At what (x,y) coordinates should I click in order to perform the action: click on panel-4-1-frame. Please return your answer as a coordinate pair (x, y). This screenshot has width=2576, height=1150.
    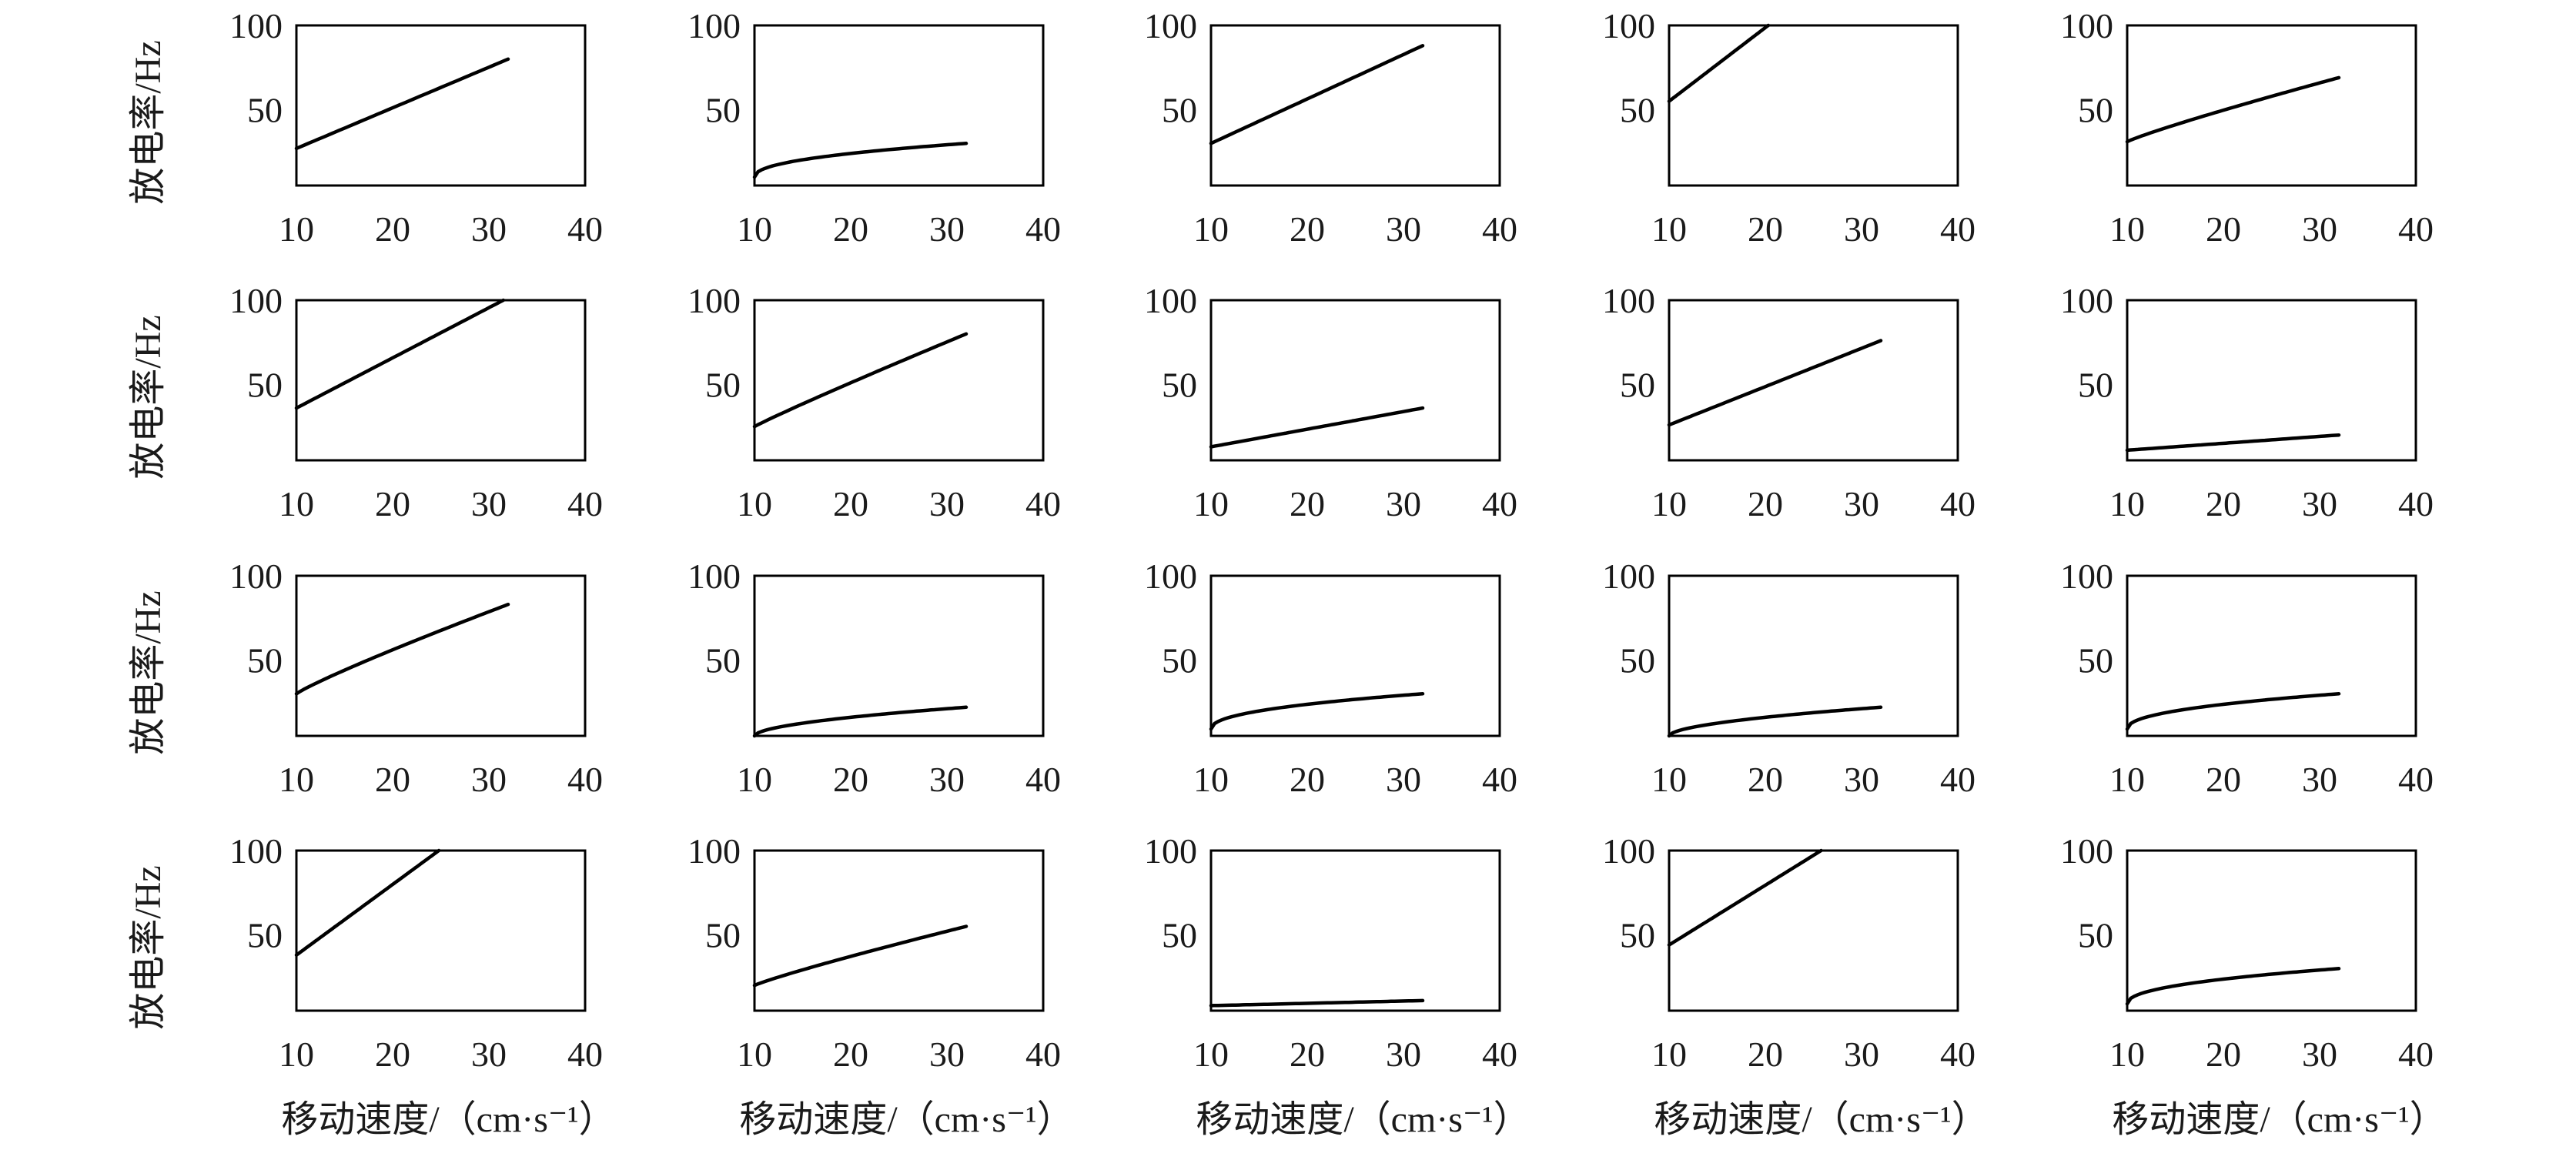
    Looking at the image, I should click on (441, 930).